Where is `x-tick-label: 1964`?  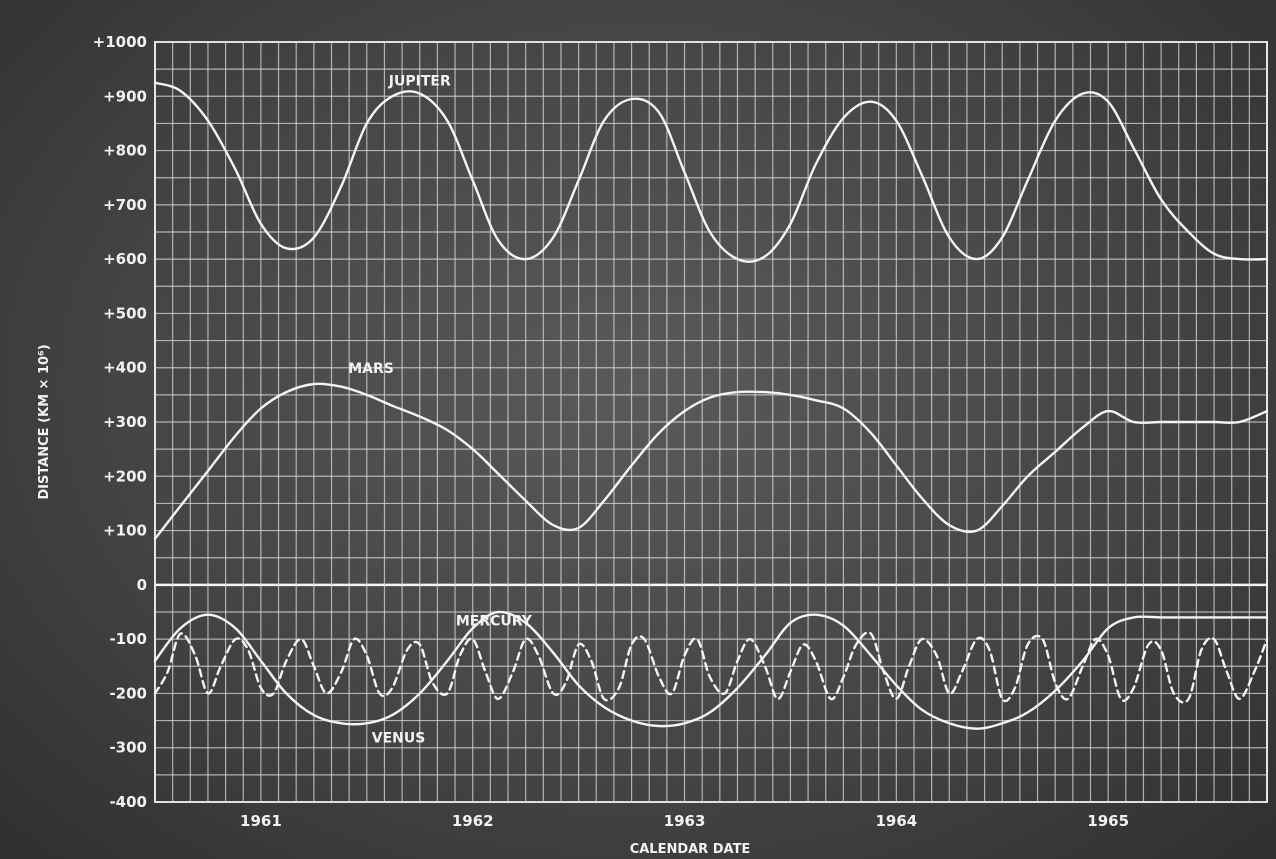 x-tick-label: 1964 is located at coordinates (896, 821).